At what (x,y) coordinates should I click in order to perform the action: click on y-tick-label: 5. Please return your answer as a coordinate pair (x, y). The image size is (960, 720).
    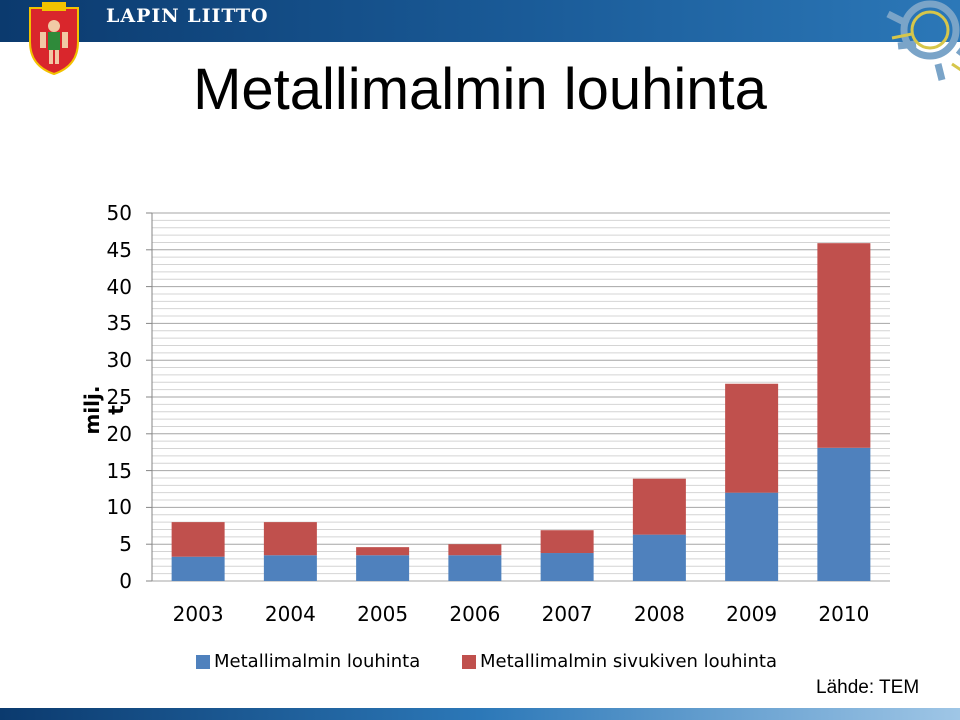
    Looking at the image, I should click on (125, 544).